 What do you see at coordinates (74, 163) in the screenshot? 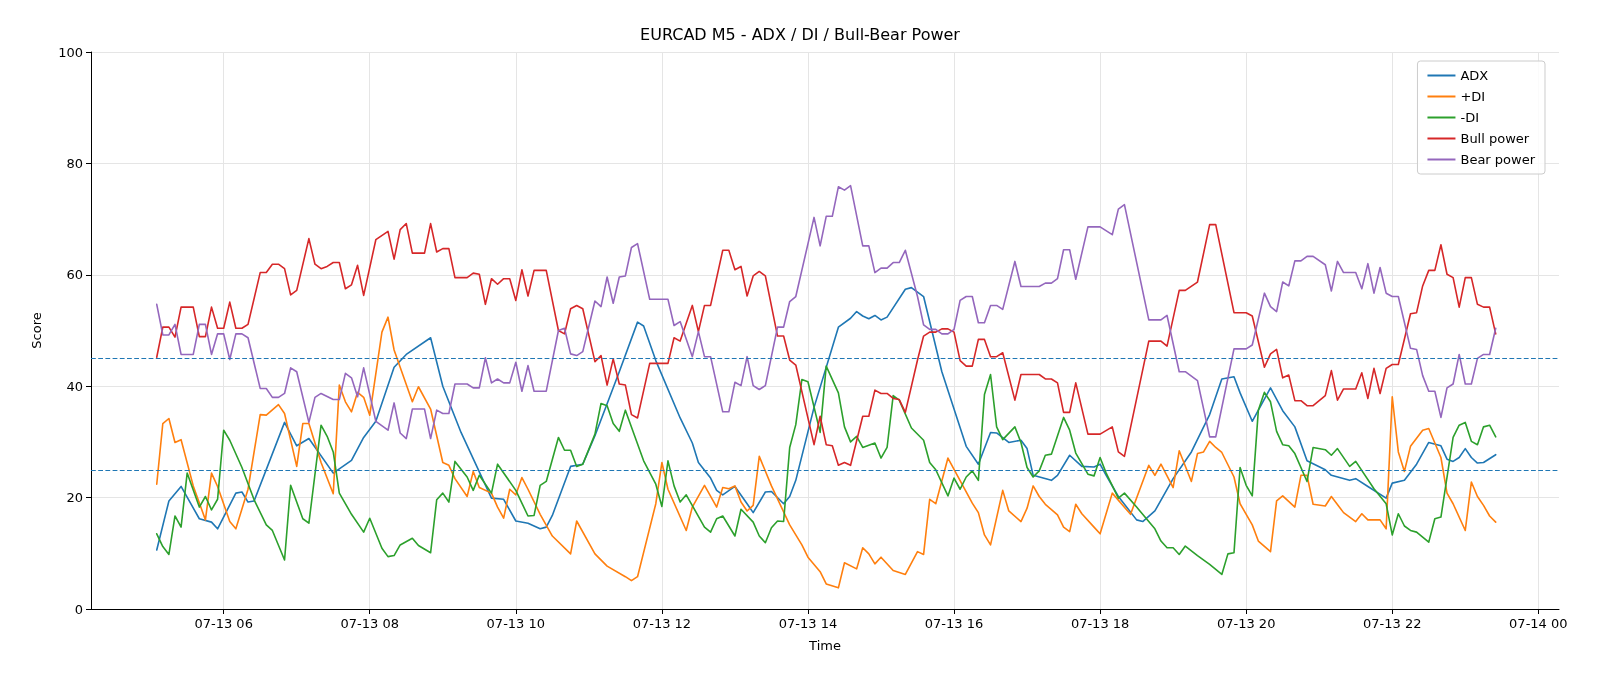
I see `y-tick-label: 80` at bounding box center [74, 163].